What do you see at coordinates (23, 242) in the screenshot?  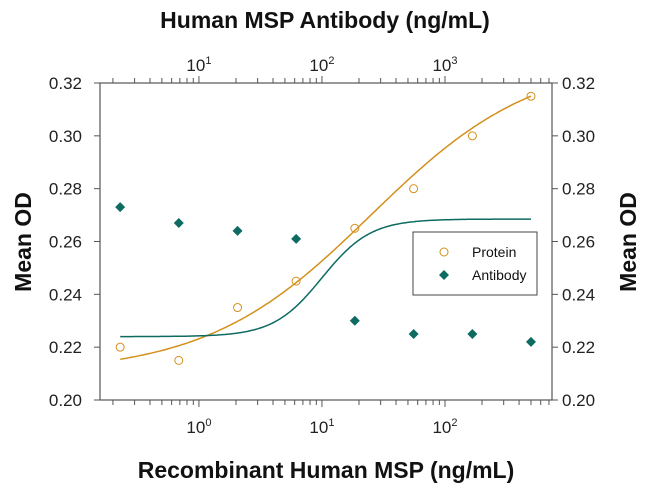 I see `y-axis-title-left: Mean OD` at bounding box center [23, 242].